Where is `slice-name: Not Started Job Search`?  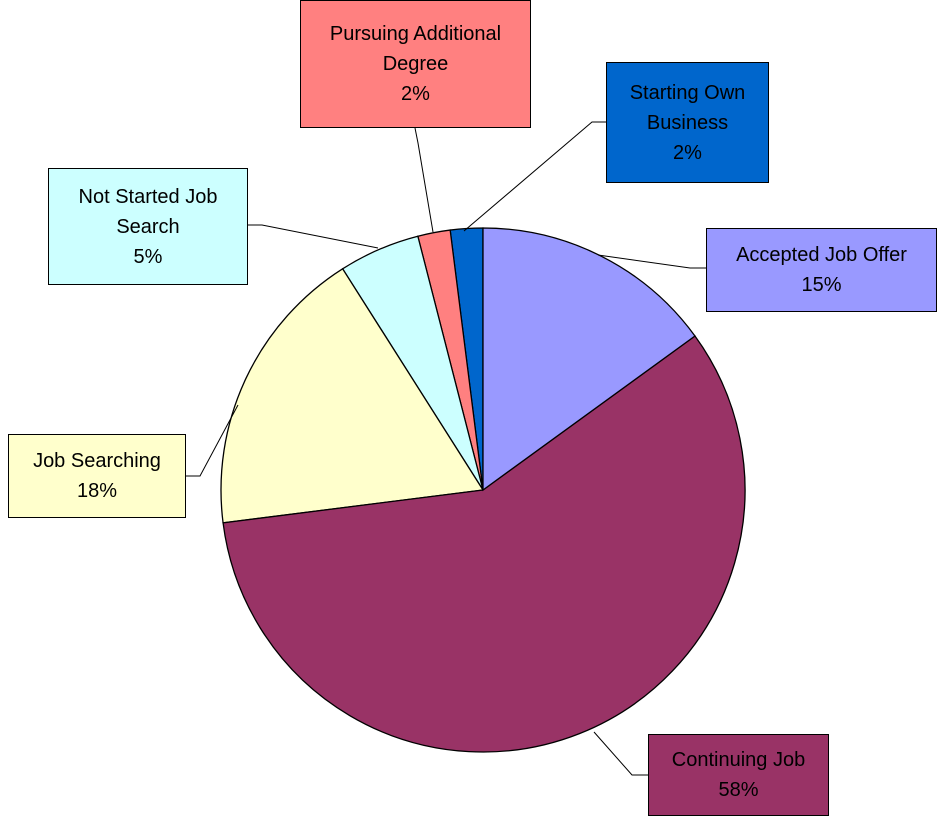
slice-name: Not Started Job Search is located at coordinates (148, 211).